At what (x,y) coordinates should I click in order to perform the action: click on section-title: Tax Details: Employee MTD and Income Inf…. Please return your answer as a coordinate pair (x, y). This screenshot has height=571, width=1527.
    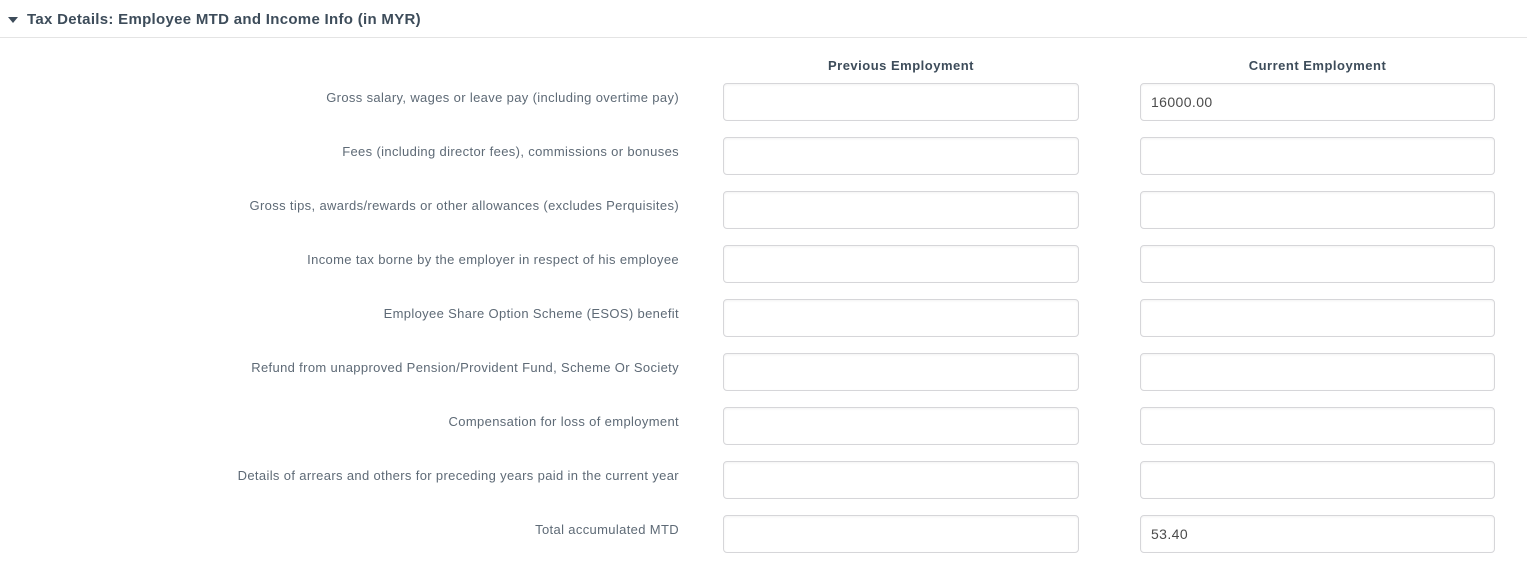
    Looking at the image, I should click on (224, 19).